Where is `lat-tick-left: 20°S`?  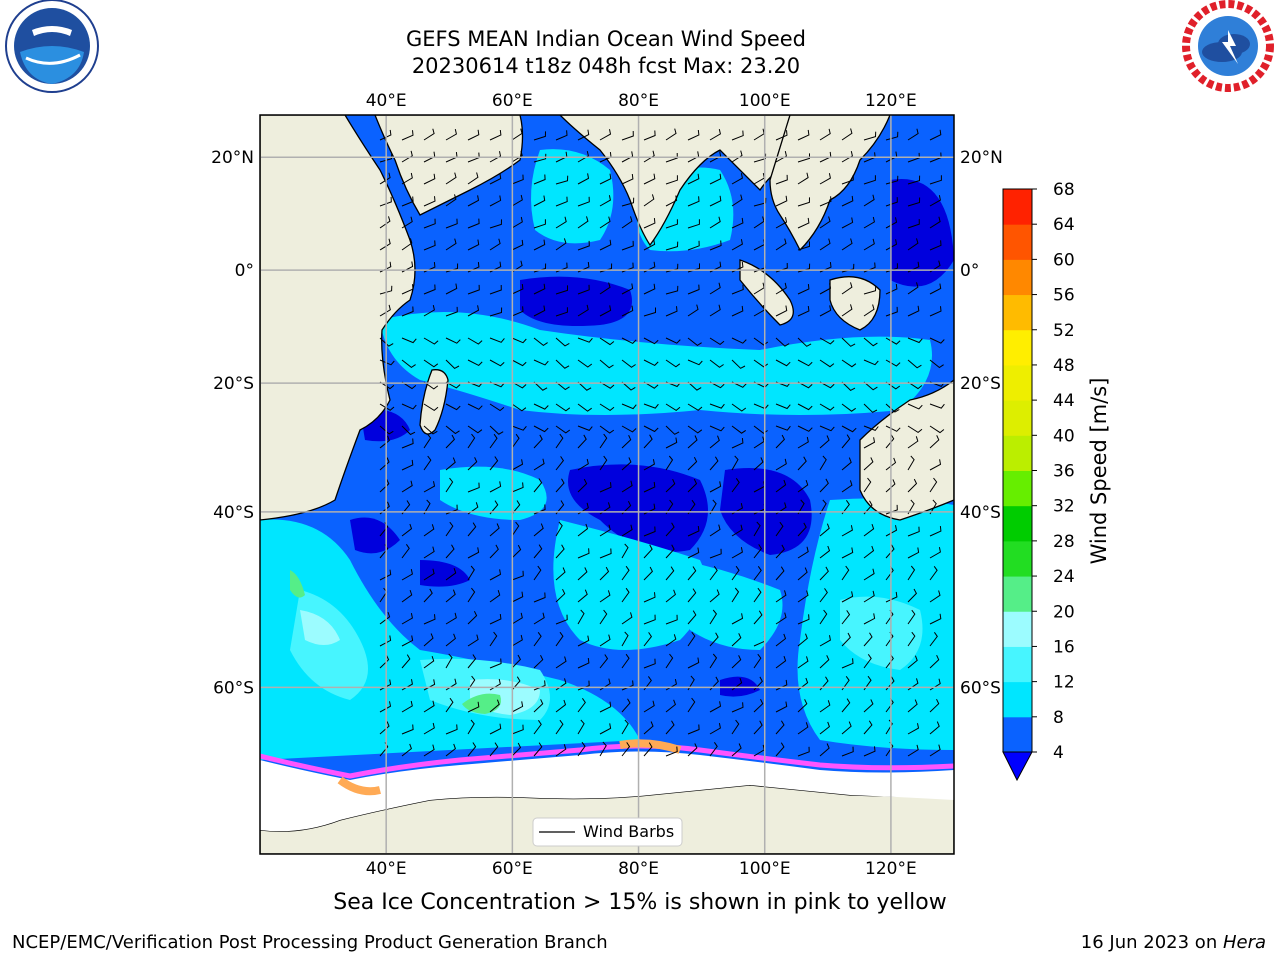
lat-tick-left: 20°S is located at coordinates (233, 384).